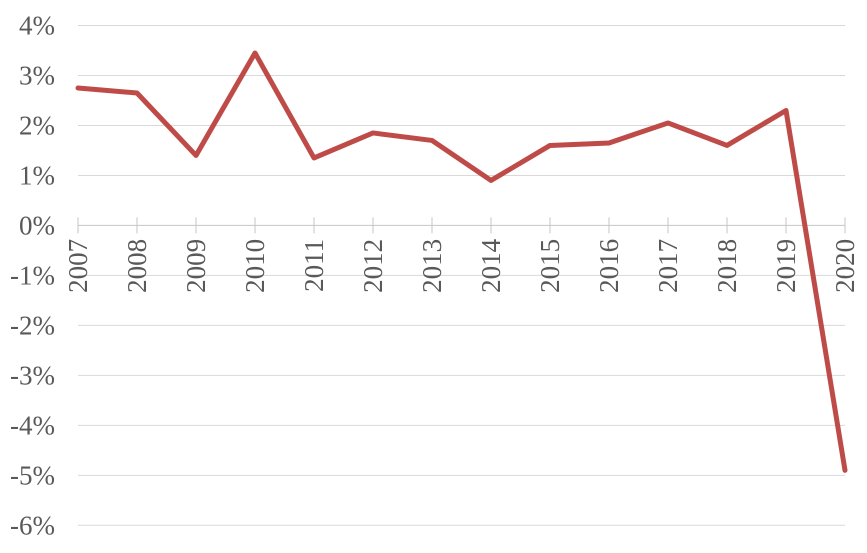 This screenshot has width=867, height=553. What do you see at coordinates (255, 266) in the screenshot?
I see `x-axis-tick-label: 2010` at bounding box center [255, 266].